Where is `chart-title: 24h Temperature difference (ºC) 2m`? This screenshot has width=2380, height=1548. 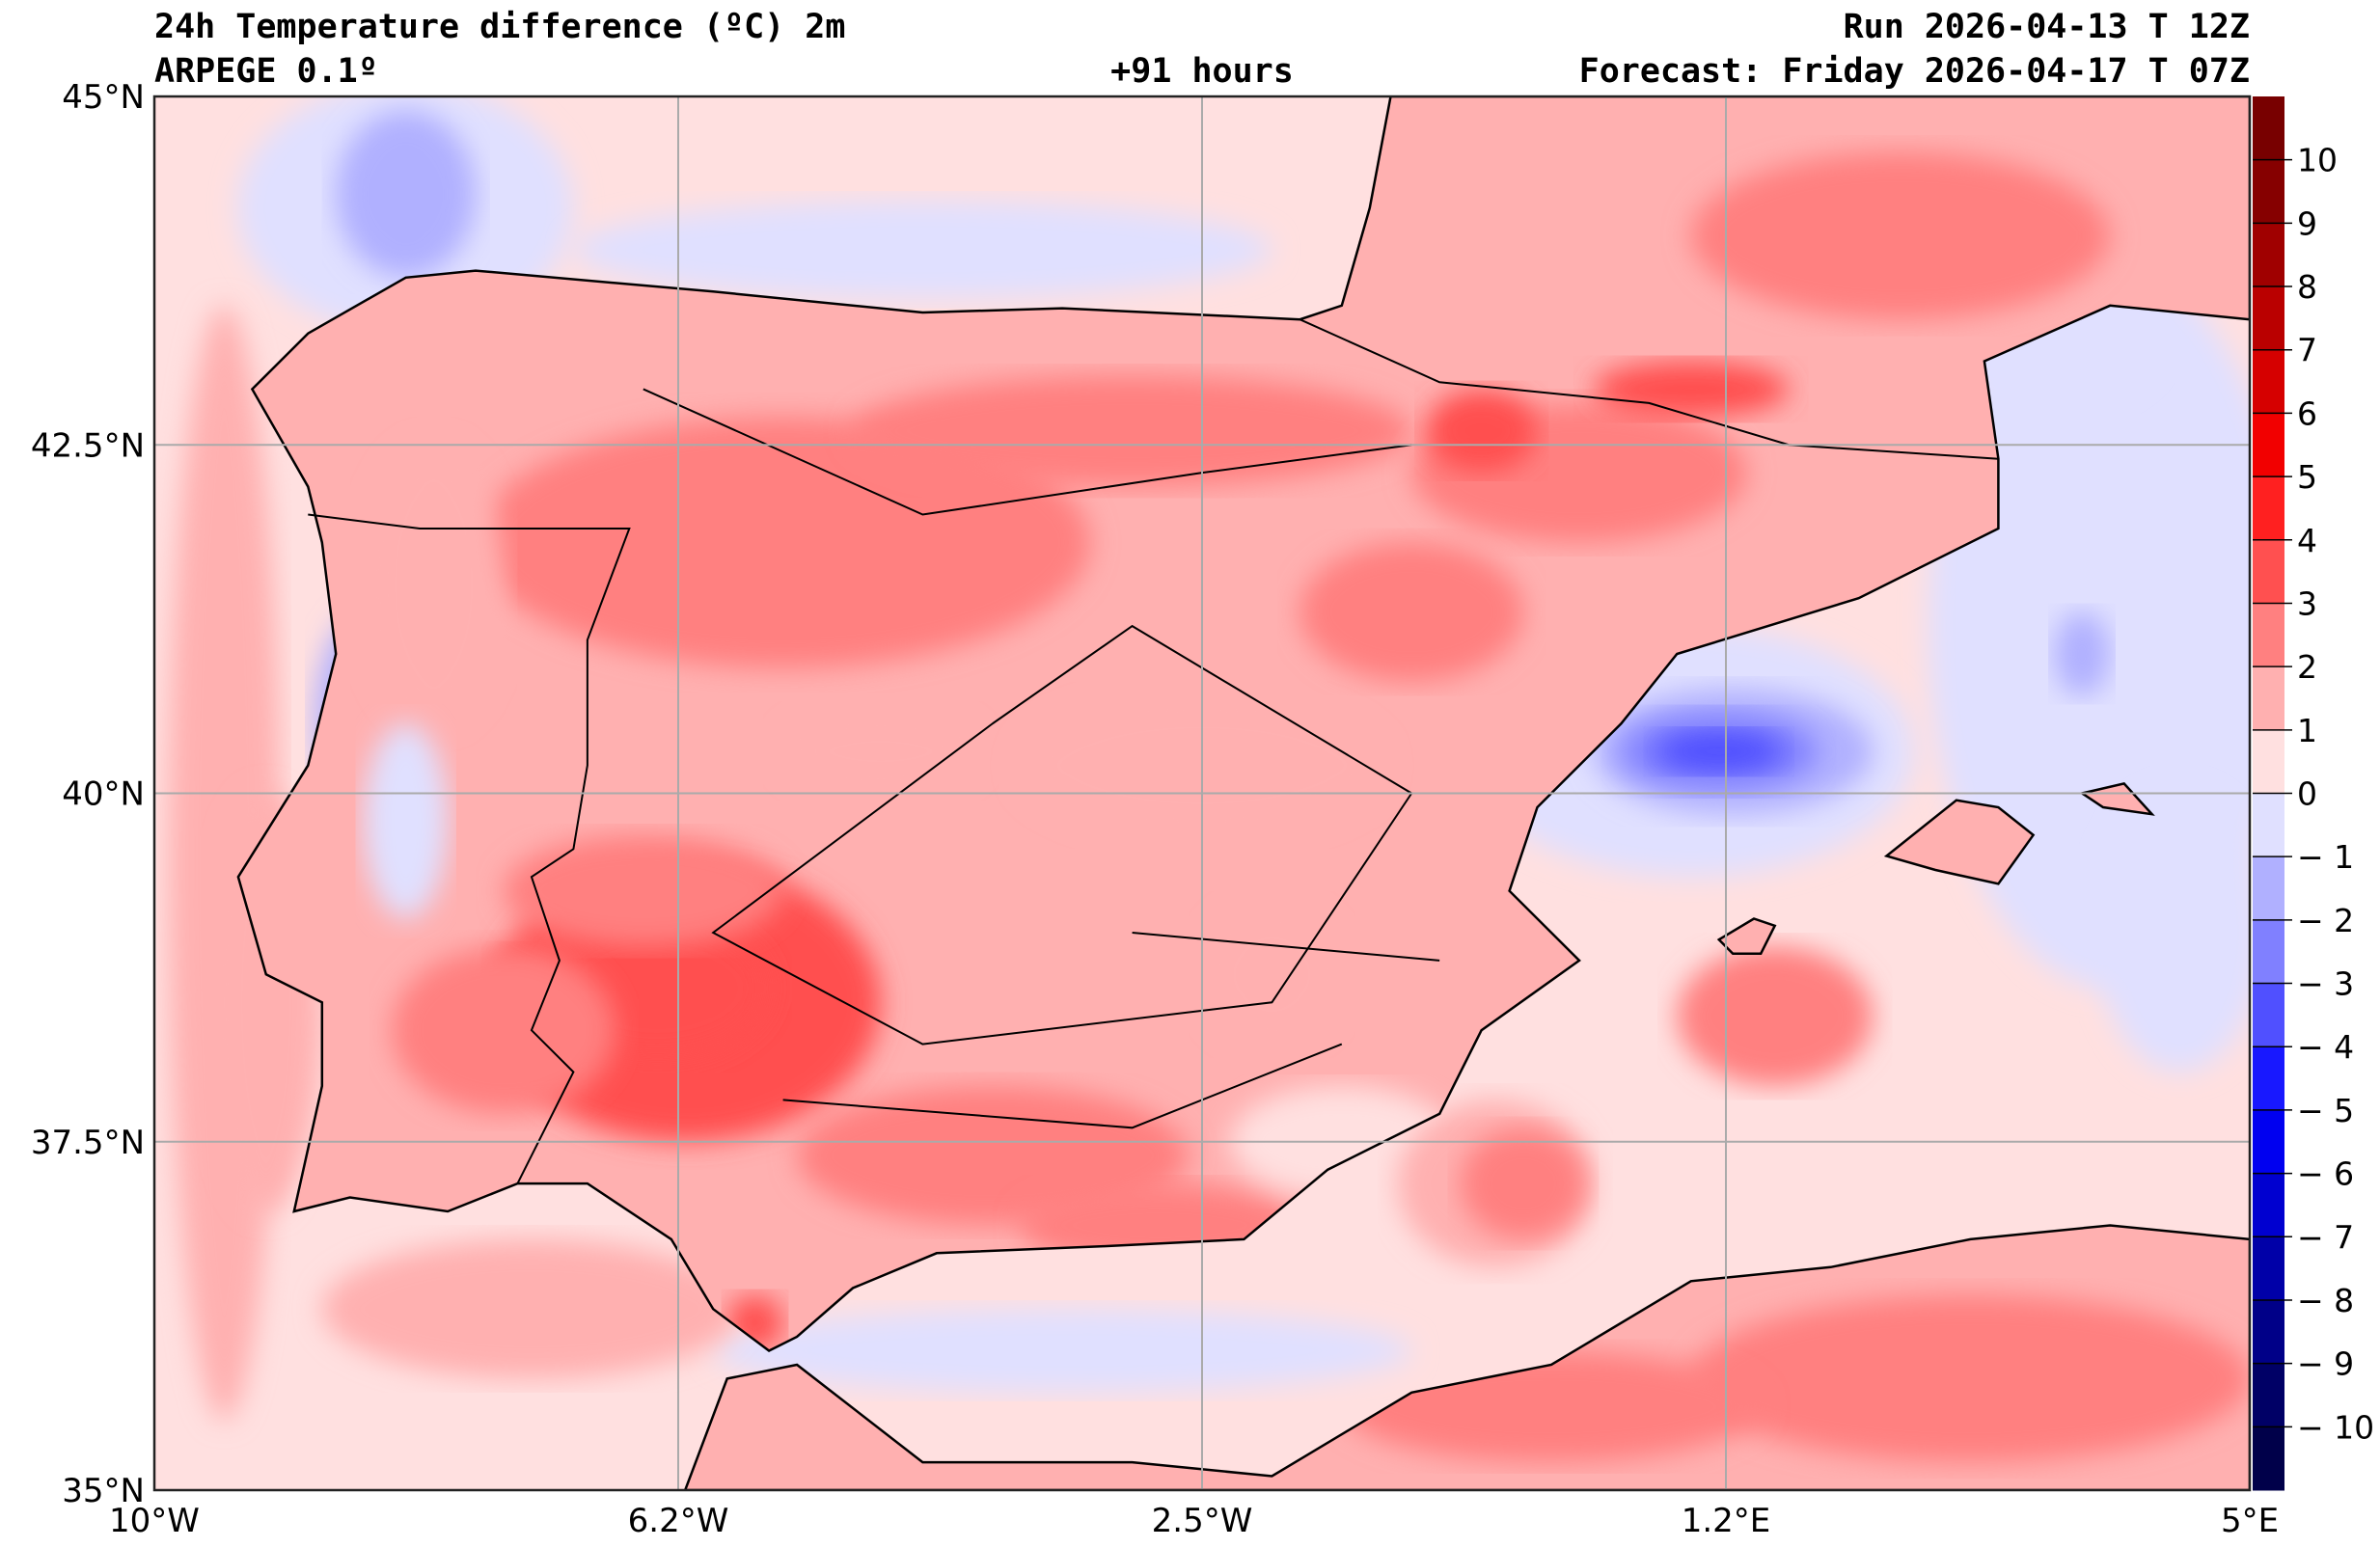
chart-title: 24h Temperature difference (ºC) 2m is located at coordinates (500, 27).